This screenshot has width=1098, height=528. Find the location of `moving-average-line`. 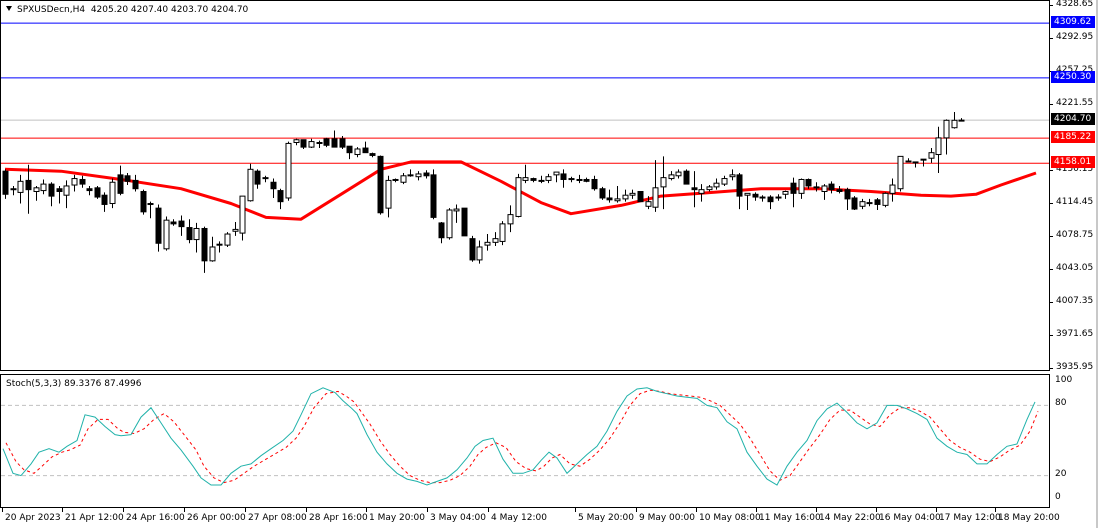

moving-average-line is located at coordinates (520, 190).